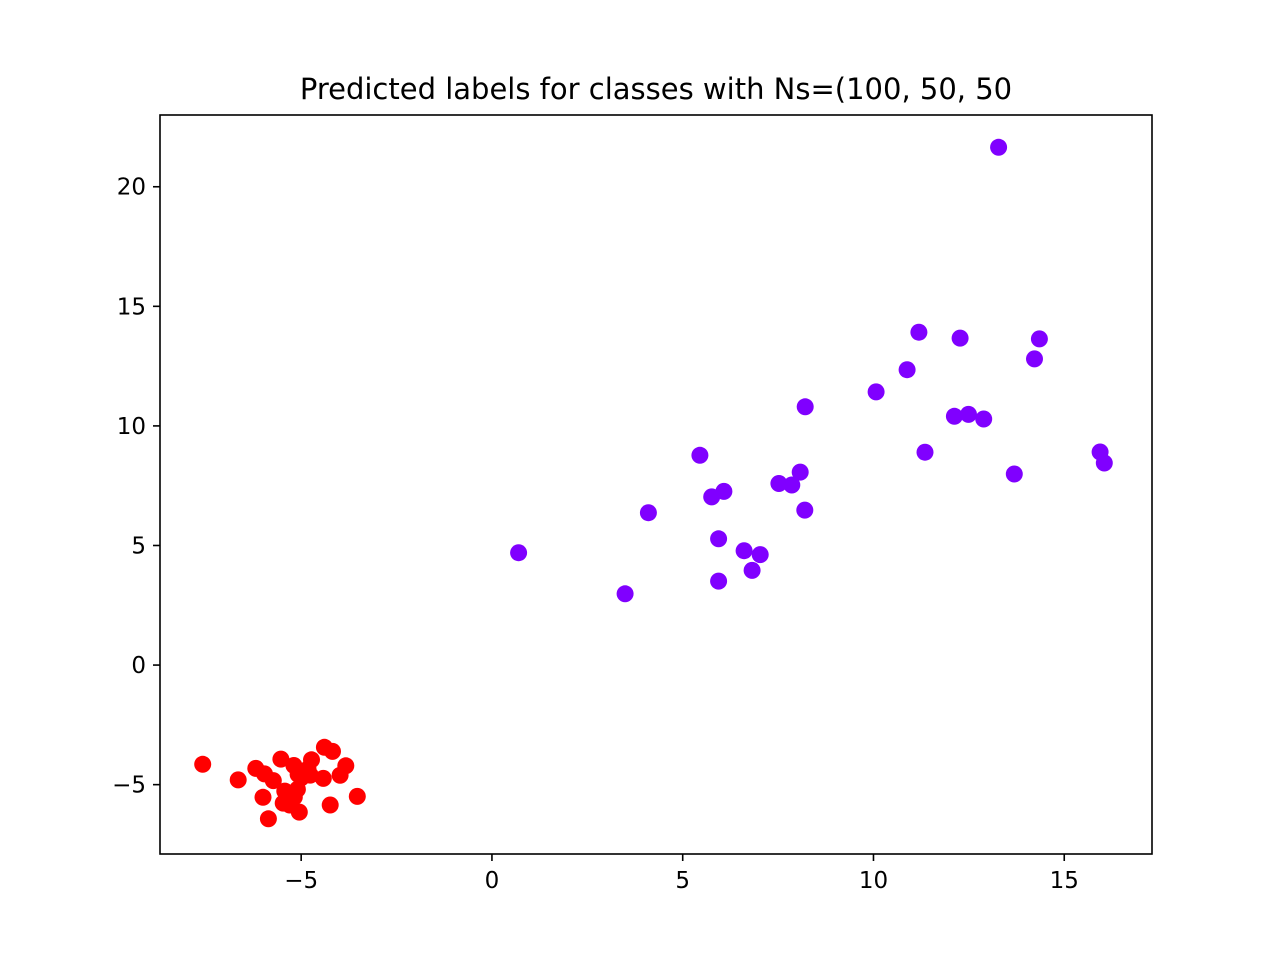  What do you see at coordinates (1064, 881) in the screenshot?
I see `x-tick-label: 15` at bounding box center [1064, 881].